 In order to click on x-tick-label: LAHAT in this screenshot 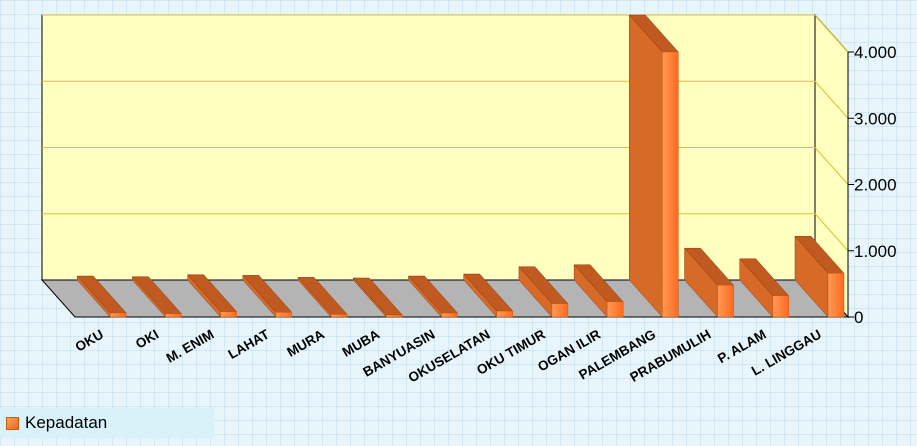, I will do `click(248, 344)`.